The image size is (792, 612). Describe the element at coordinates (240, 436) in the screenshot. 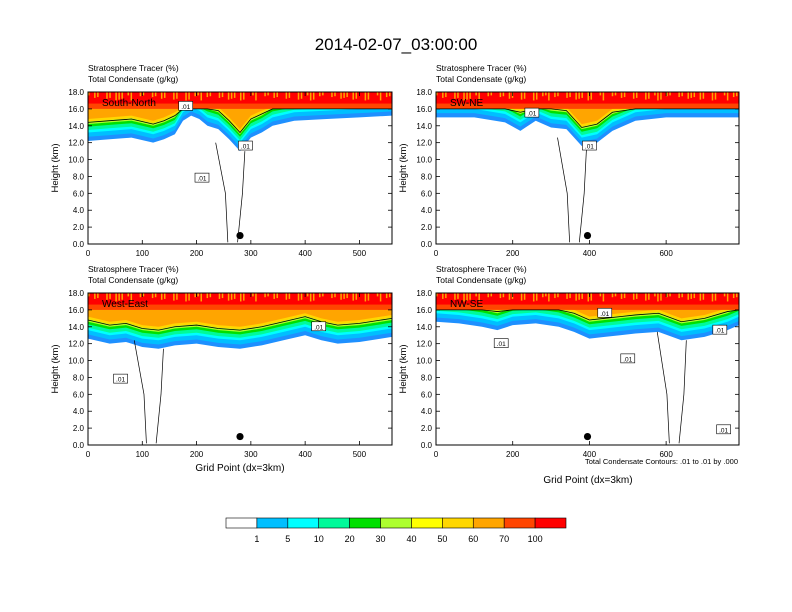

I see `location-marker` at that location.